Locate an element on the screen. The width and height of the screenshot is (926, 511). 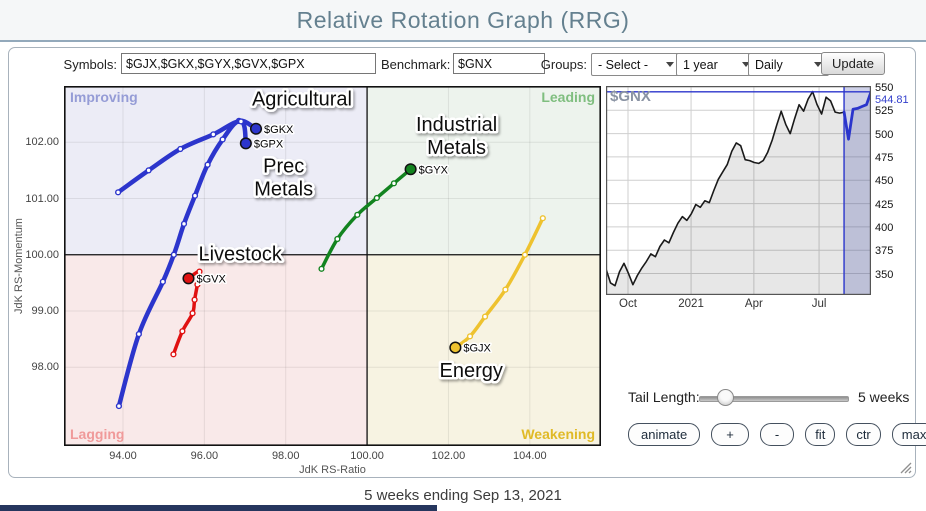
svg-text: Livestock is located at coordinates (240, 255).